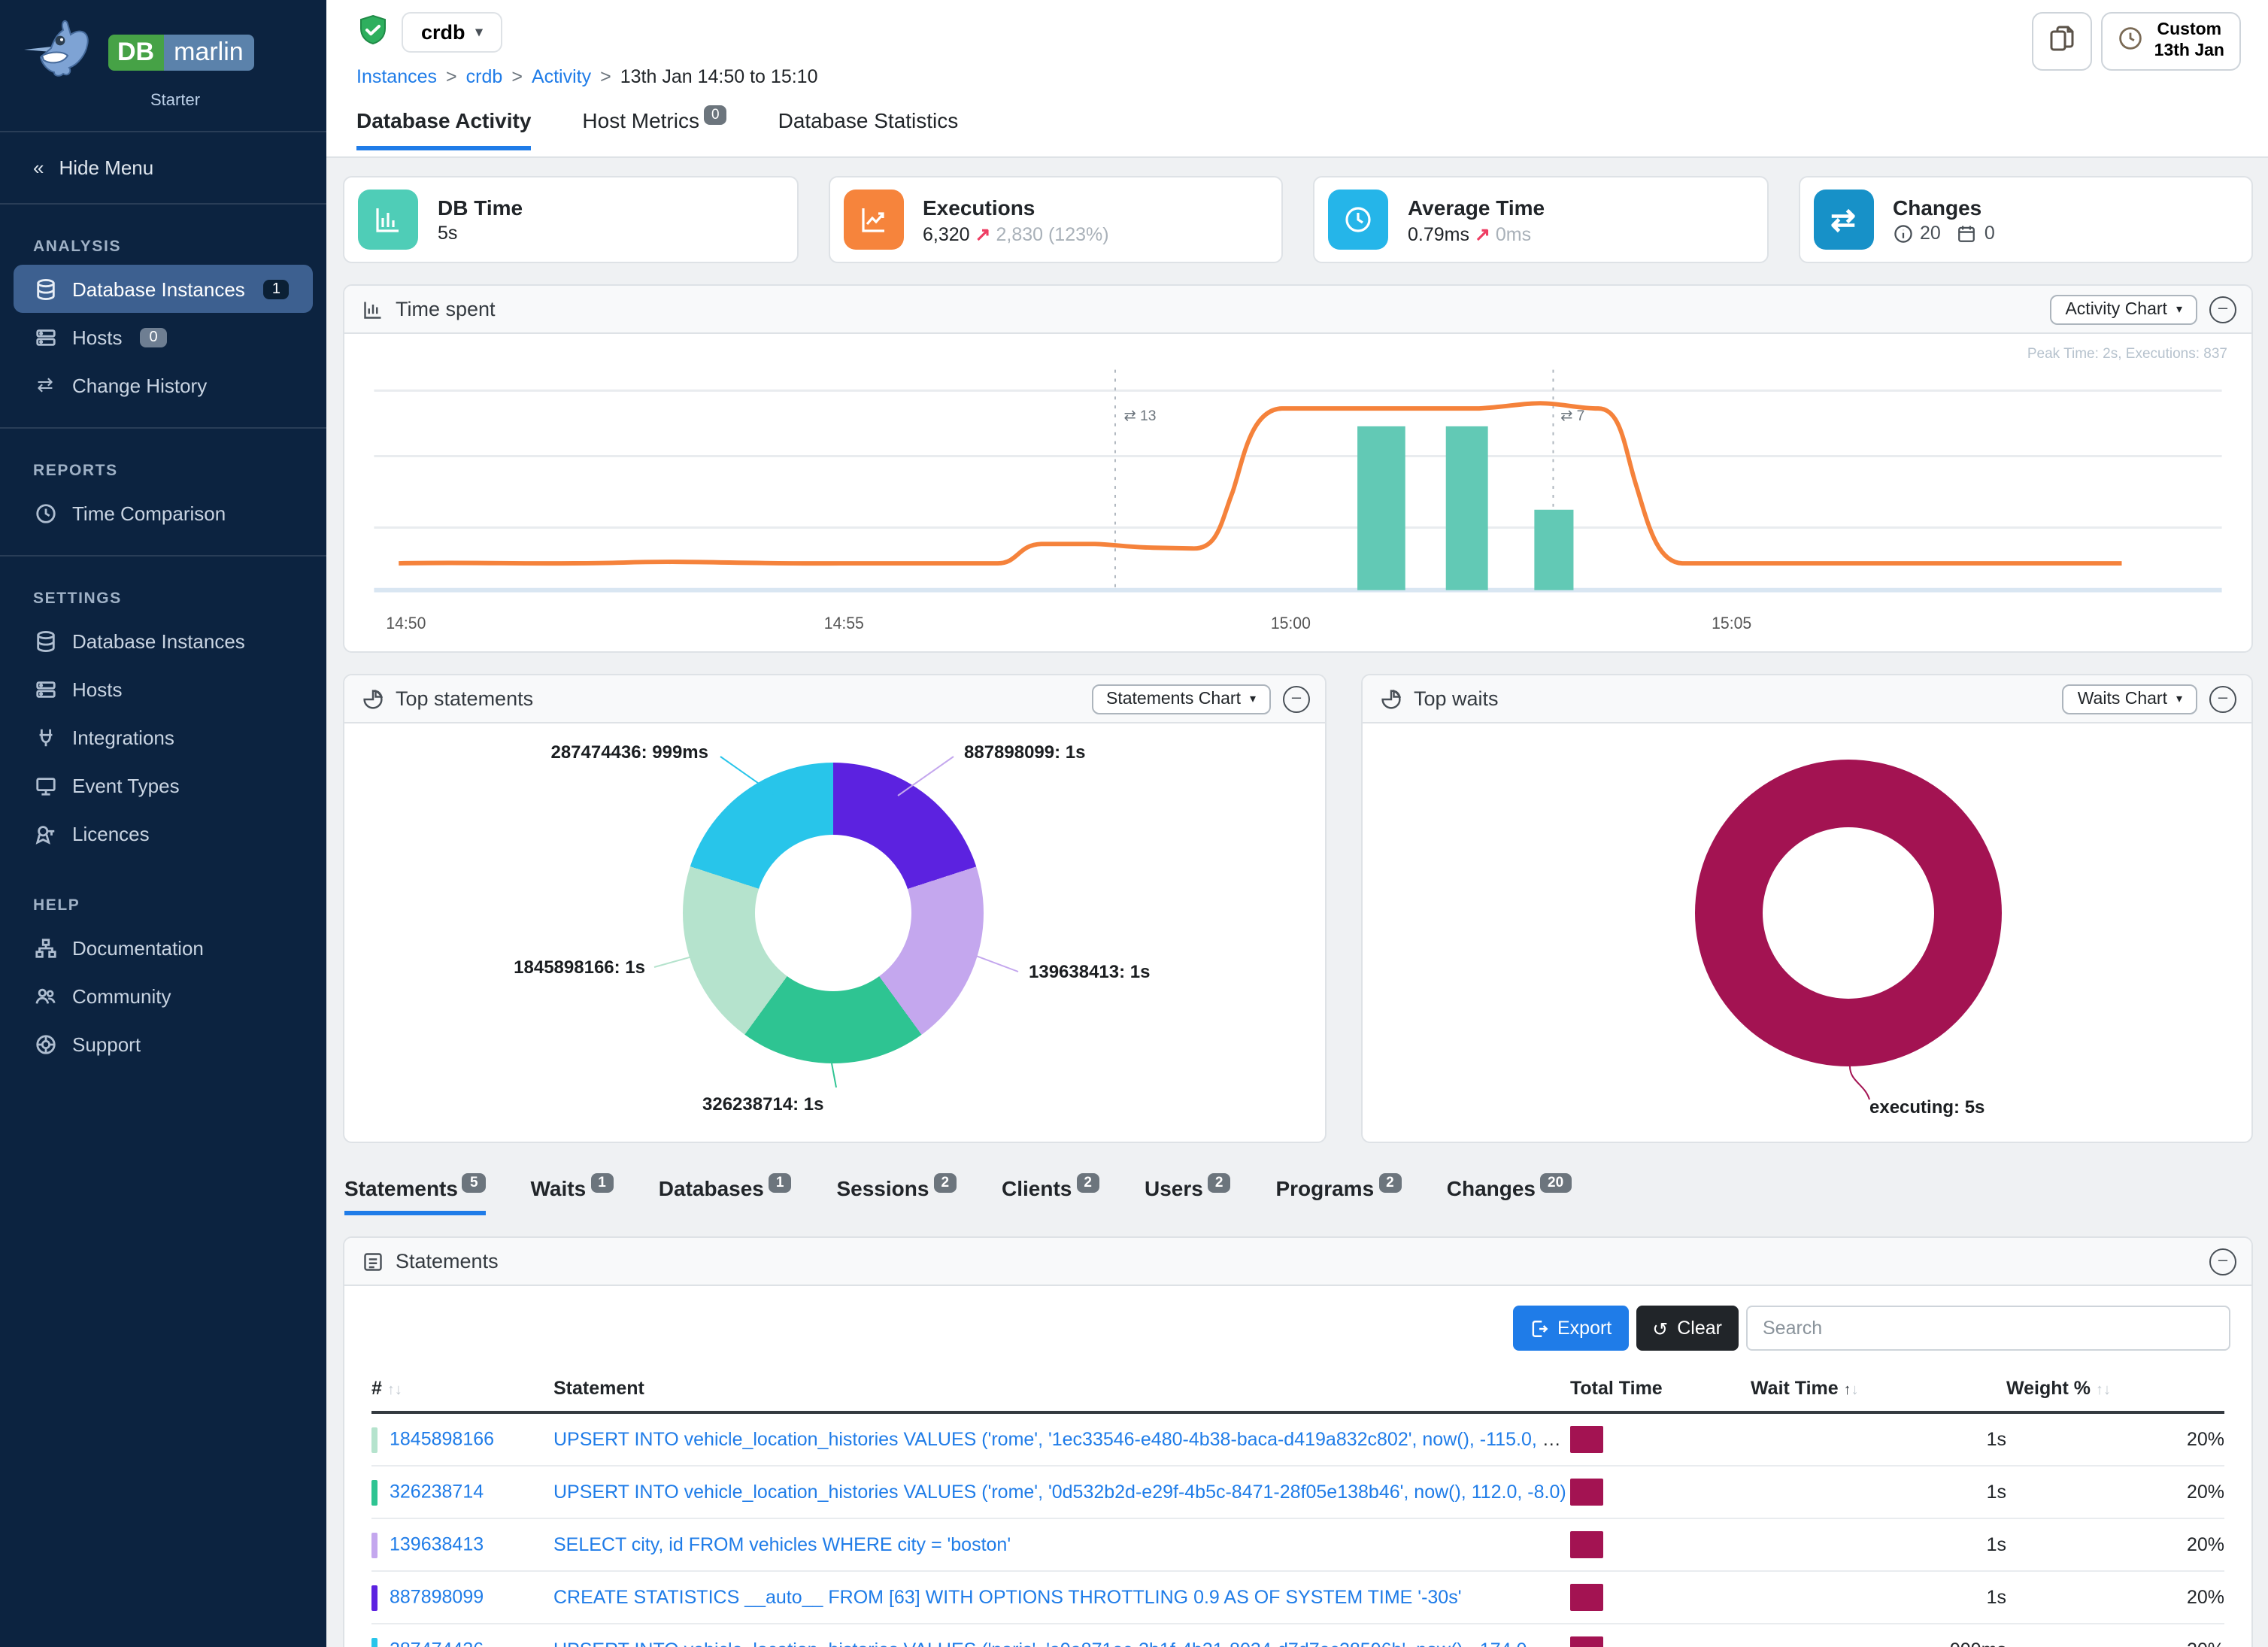 The height and width of the screenshot is (1647, 2268). What do you see at coordinates (462, 1390) in the screenshot?
I see `col-id: # ↑↓` at bounding box center [462, 1390].